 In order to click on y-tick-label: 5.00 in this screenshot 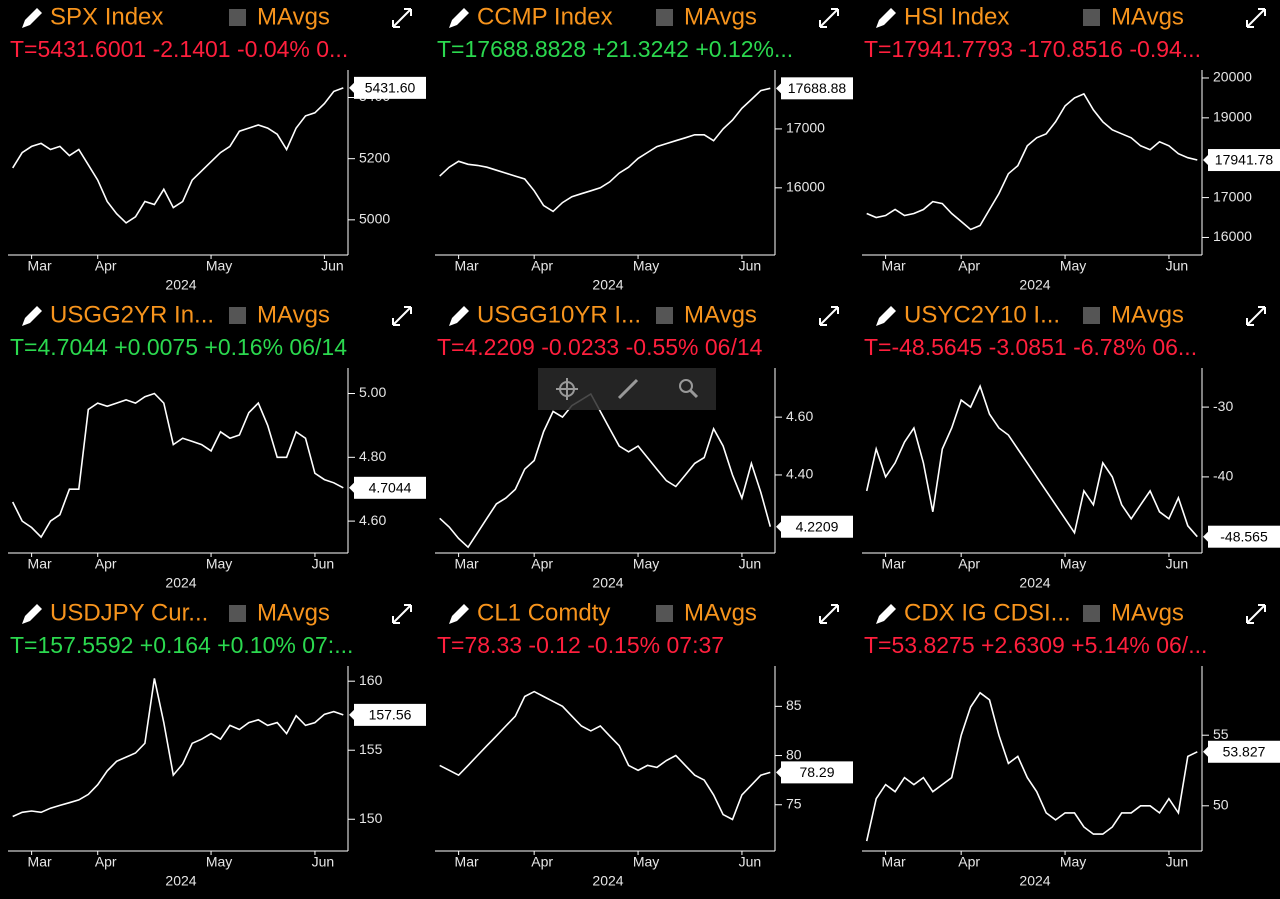, I will do `click(372, 392)`.